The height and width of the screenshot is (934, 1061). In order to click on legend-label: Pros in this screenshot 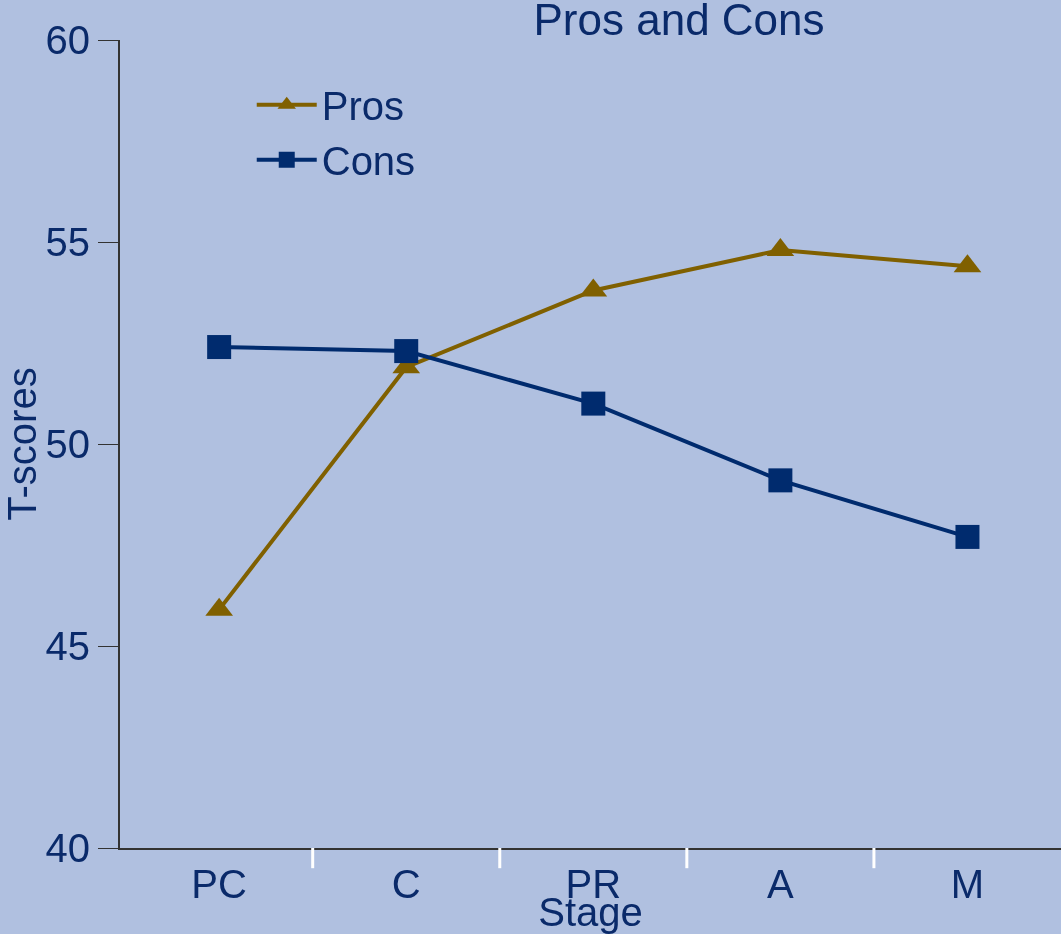, I will do `click(362, 106)`.